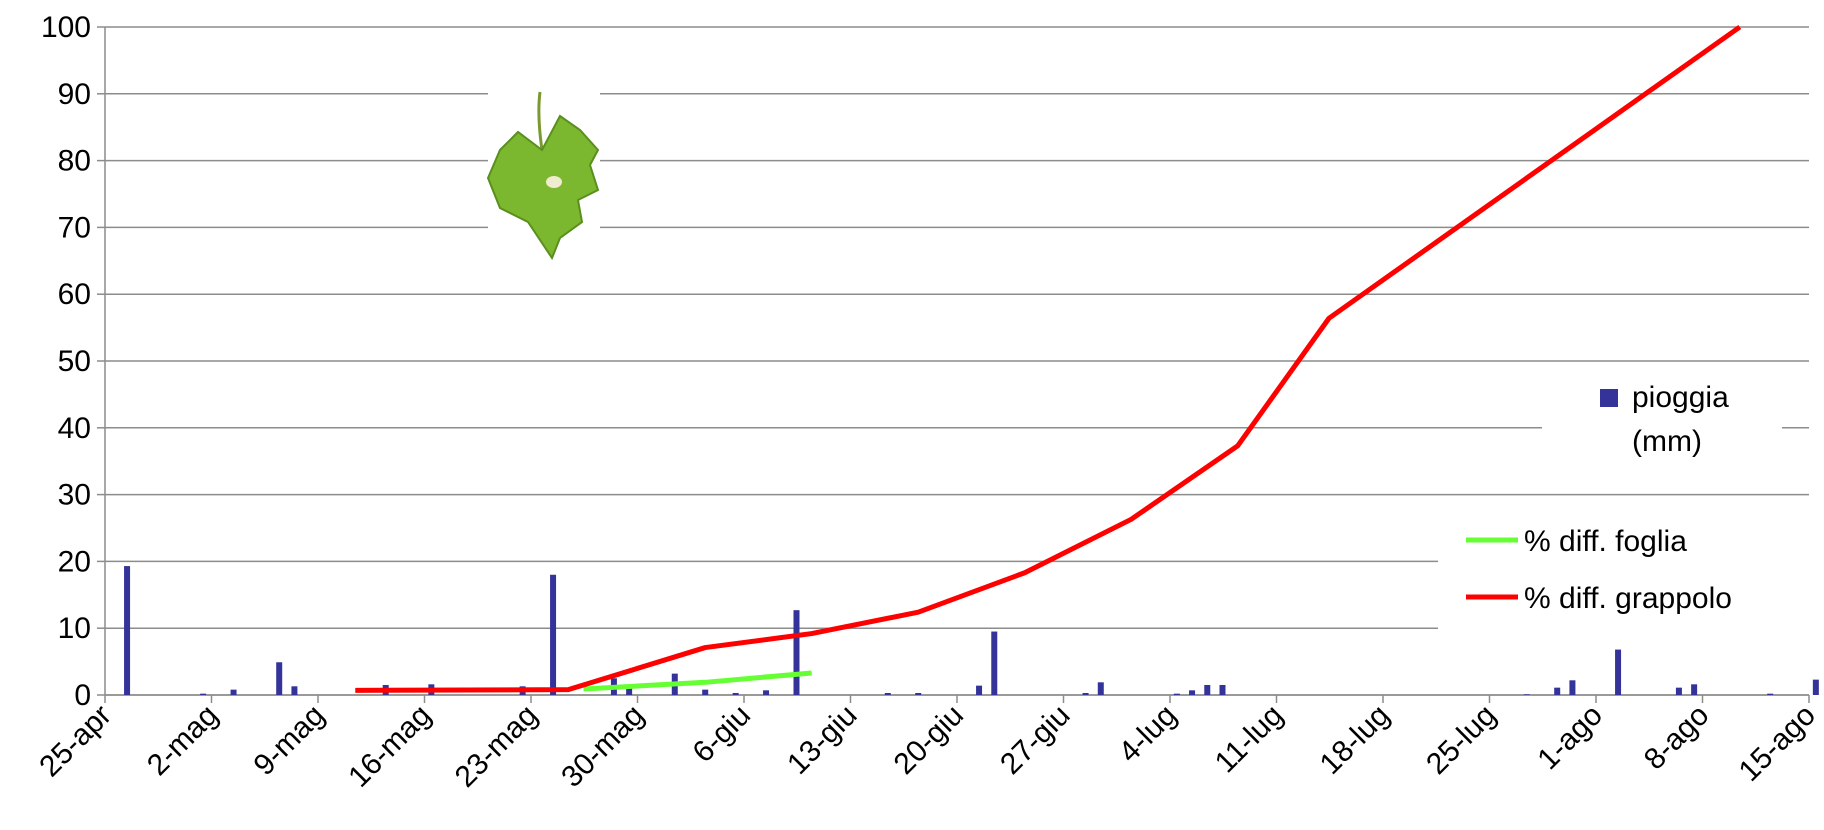  What do you see at coordinates (74, 495) in the screenshot?
I see `y-tick-label: 30` at bounding box center [74, 495].